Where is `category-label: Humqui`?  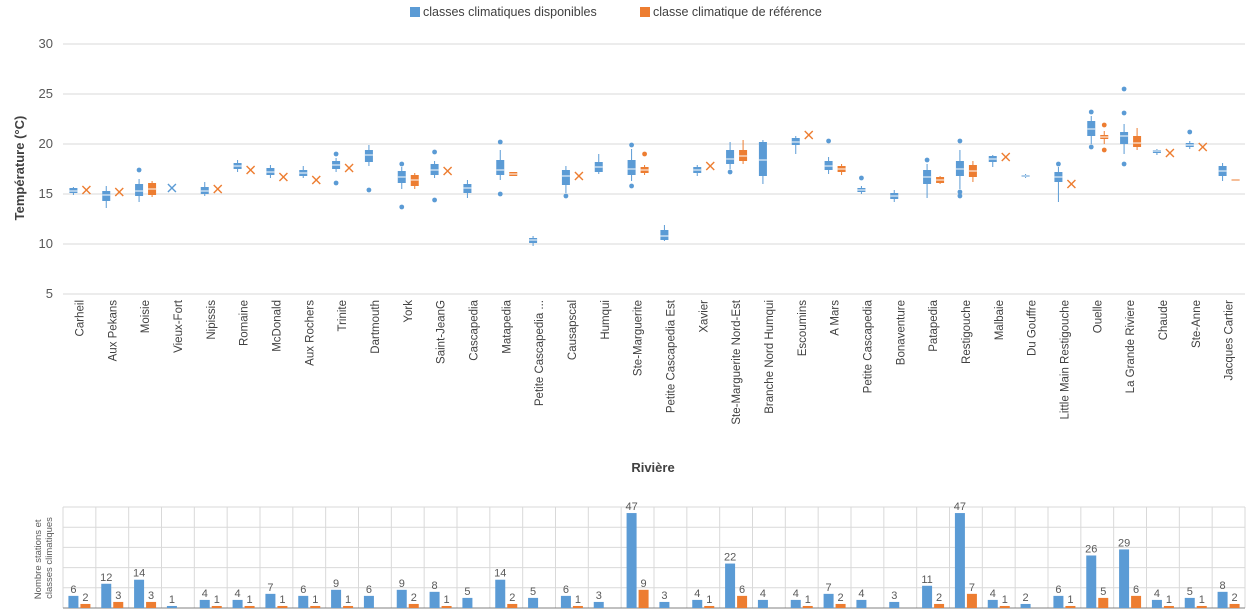 category-label: Humqui is located at coordinates (606, 320).